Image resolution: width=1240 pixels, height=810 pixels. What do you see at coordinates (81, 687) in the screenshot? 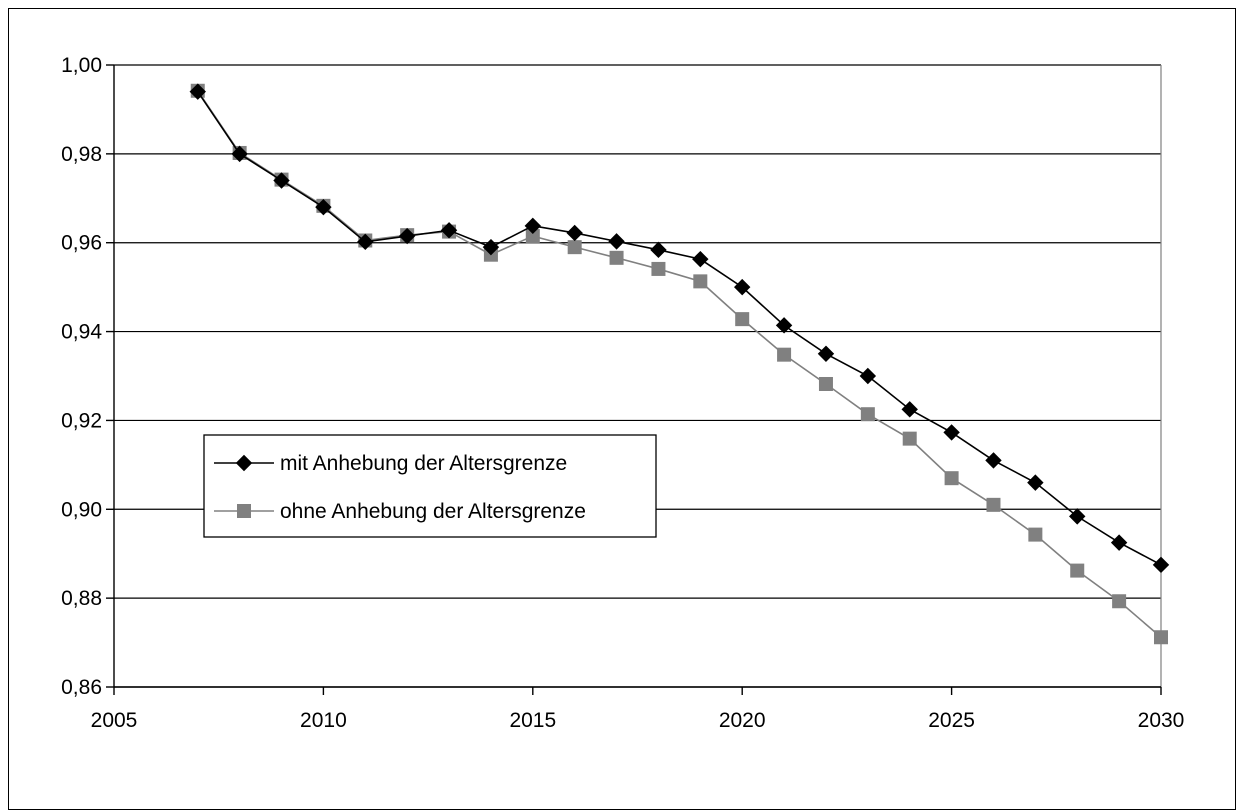
I see `y-tick-label: 0,86` at bounding box center [81, 687].